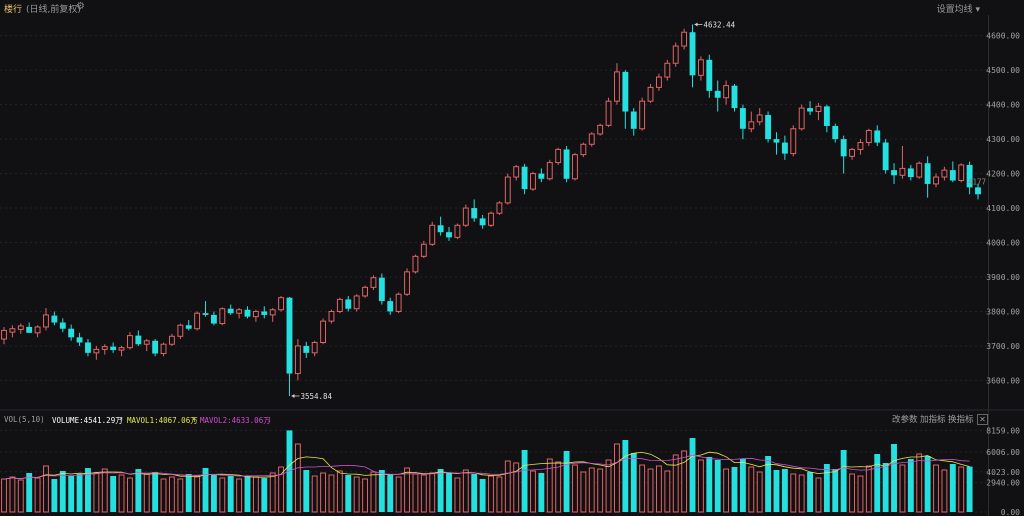 This screenshot has width=1024, height=516. What do you see at coordinates (24, 419) in the screenshot?
I see `volume-indicator-label: VOL(5,10)` at bounding box center [24, 419].